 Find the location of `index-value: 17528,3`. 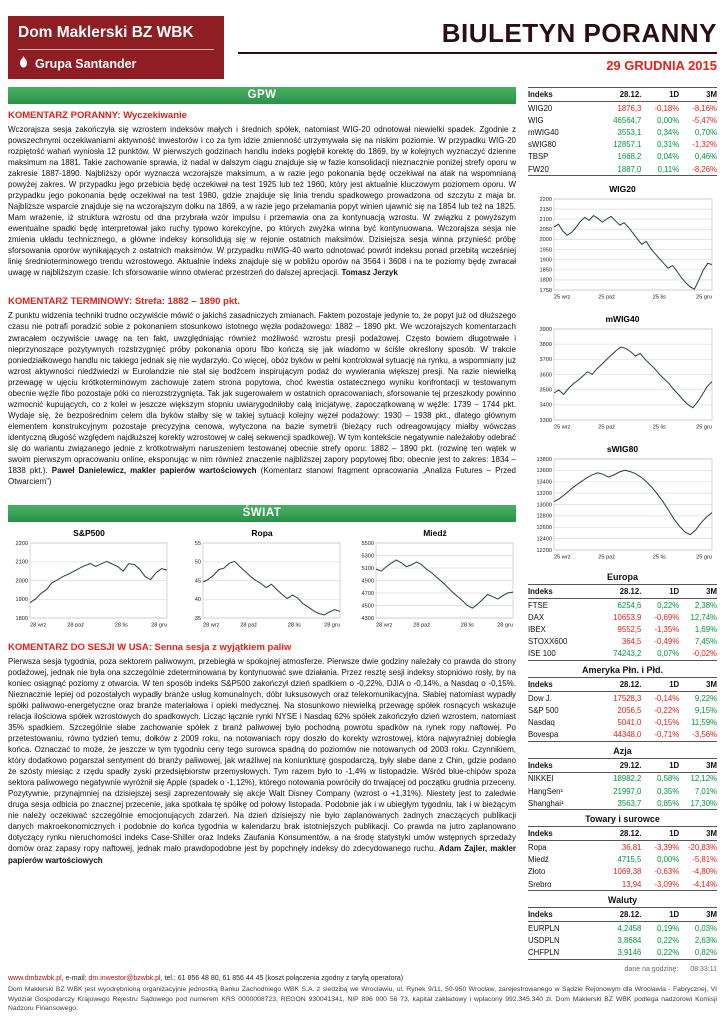

index-value: 17528,3 is located at coordinates (627, 698).